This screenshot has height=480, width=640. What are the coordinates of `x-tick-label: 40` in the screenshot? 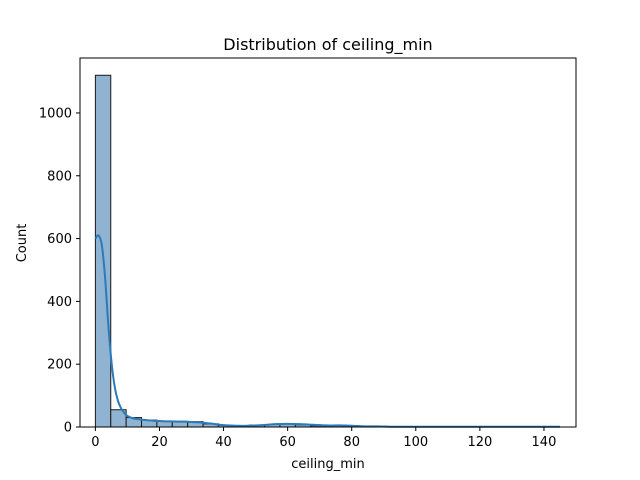 It's located at (223, 442).